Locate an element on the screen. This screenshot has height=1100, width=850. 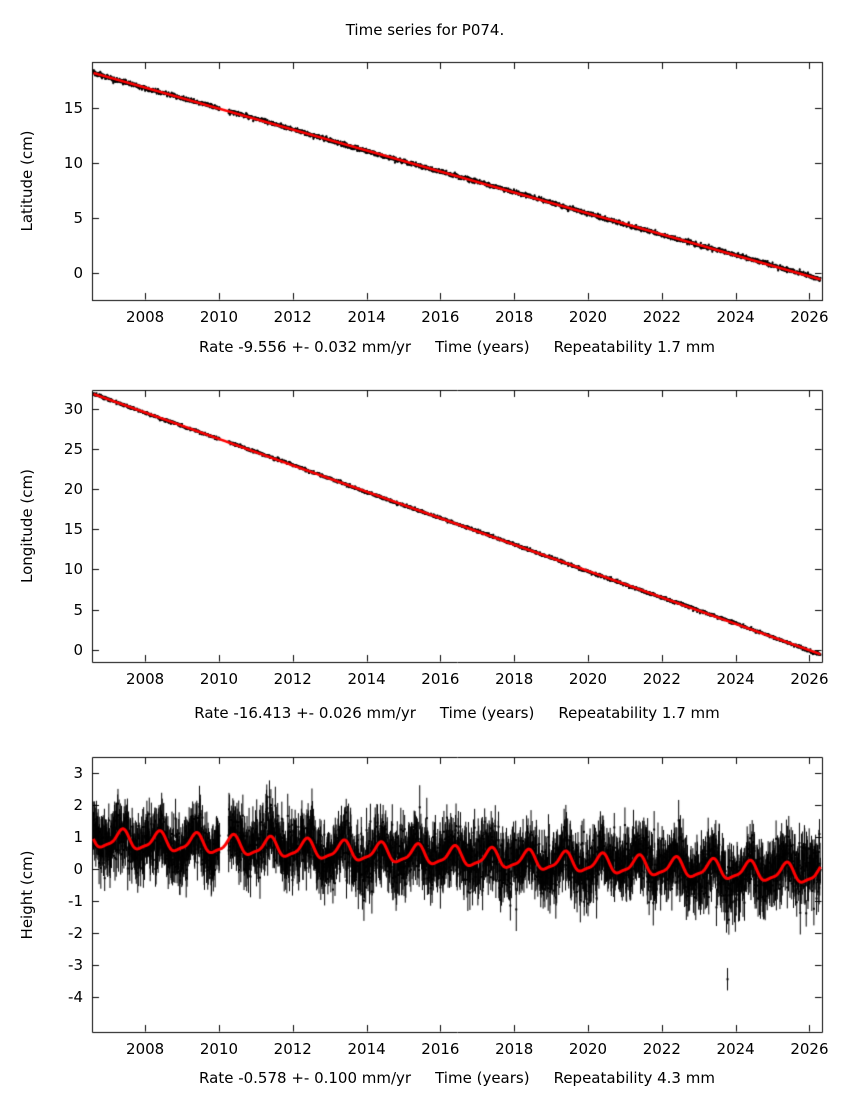
y-tick-label: 25 is located at coordinates (73, 448).